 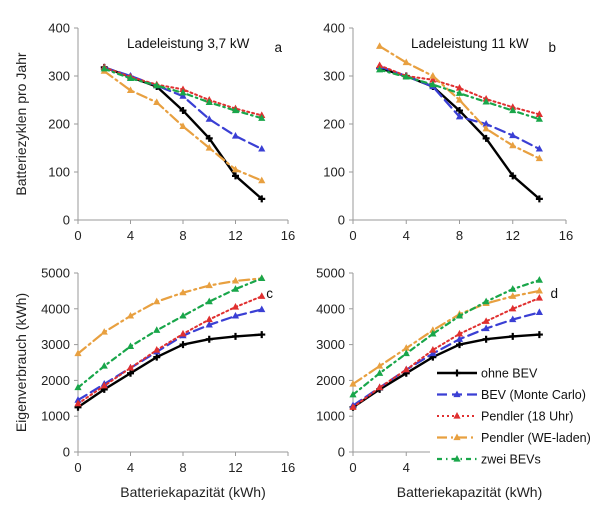 I want to click on x-tick-label: 0, so click(x=77, y=467).